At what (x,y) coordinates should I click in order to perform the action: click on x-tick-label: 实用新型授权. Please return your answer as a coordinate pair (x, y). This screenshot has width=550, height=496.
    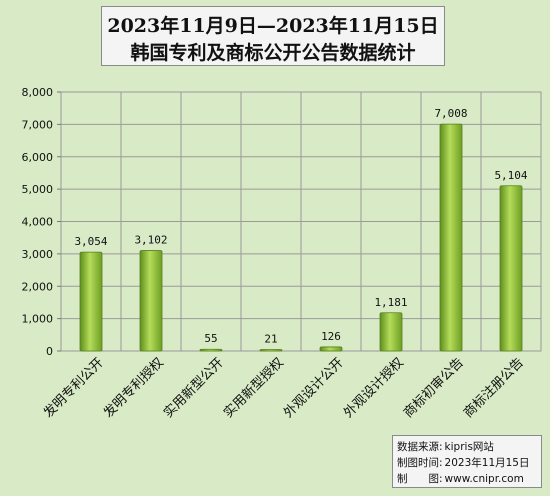
    Looking at the image, I should click on (253, 388).